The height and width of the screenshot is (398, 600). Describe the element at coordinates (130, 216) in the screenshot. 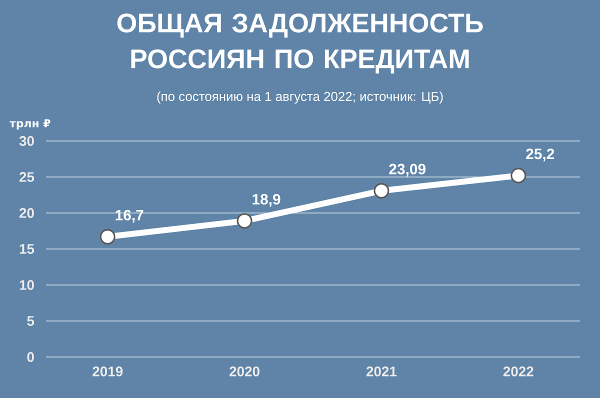

I see `data-label: 16,7` at that location.